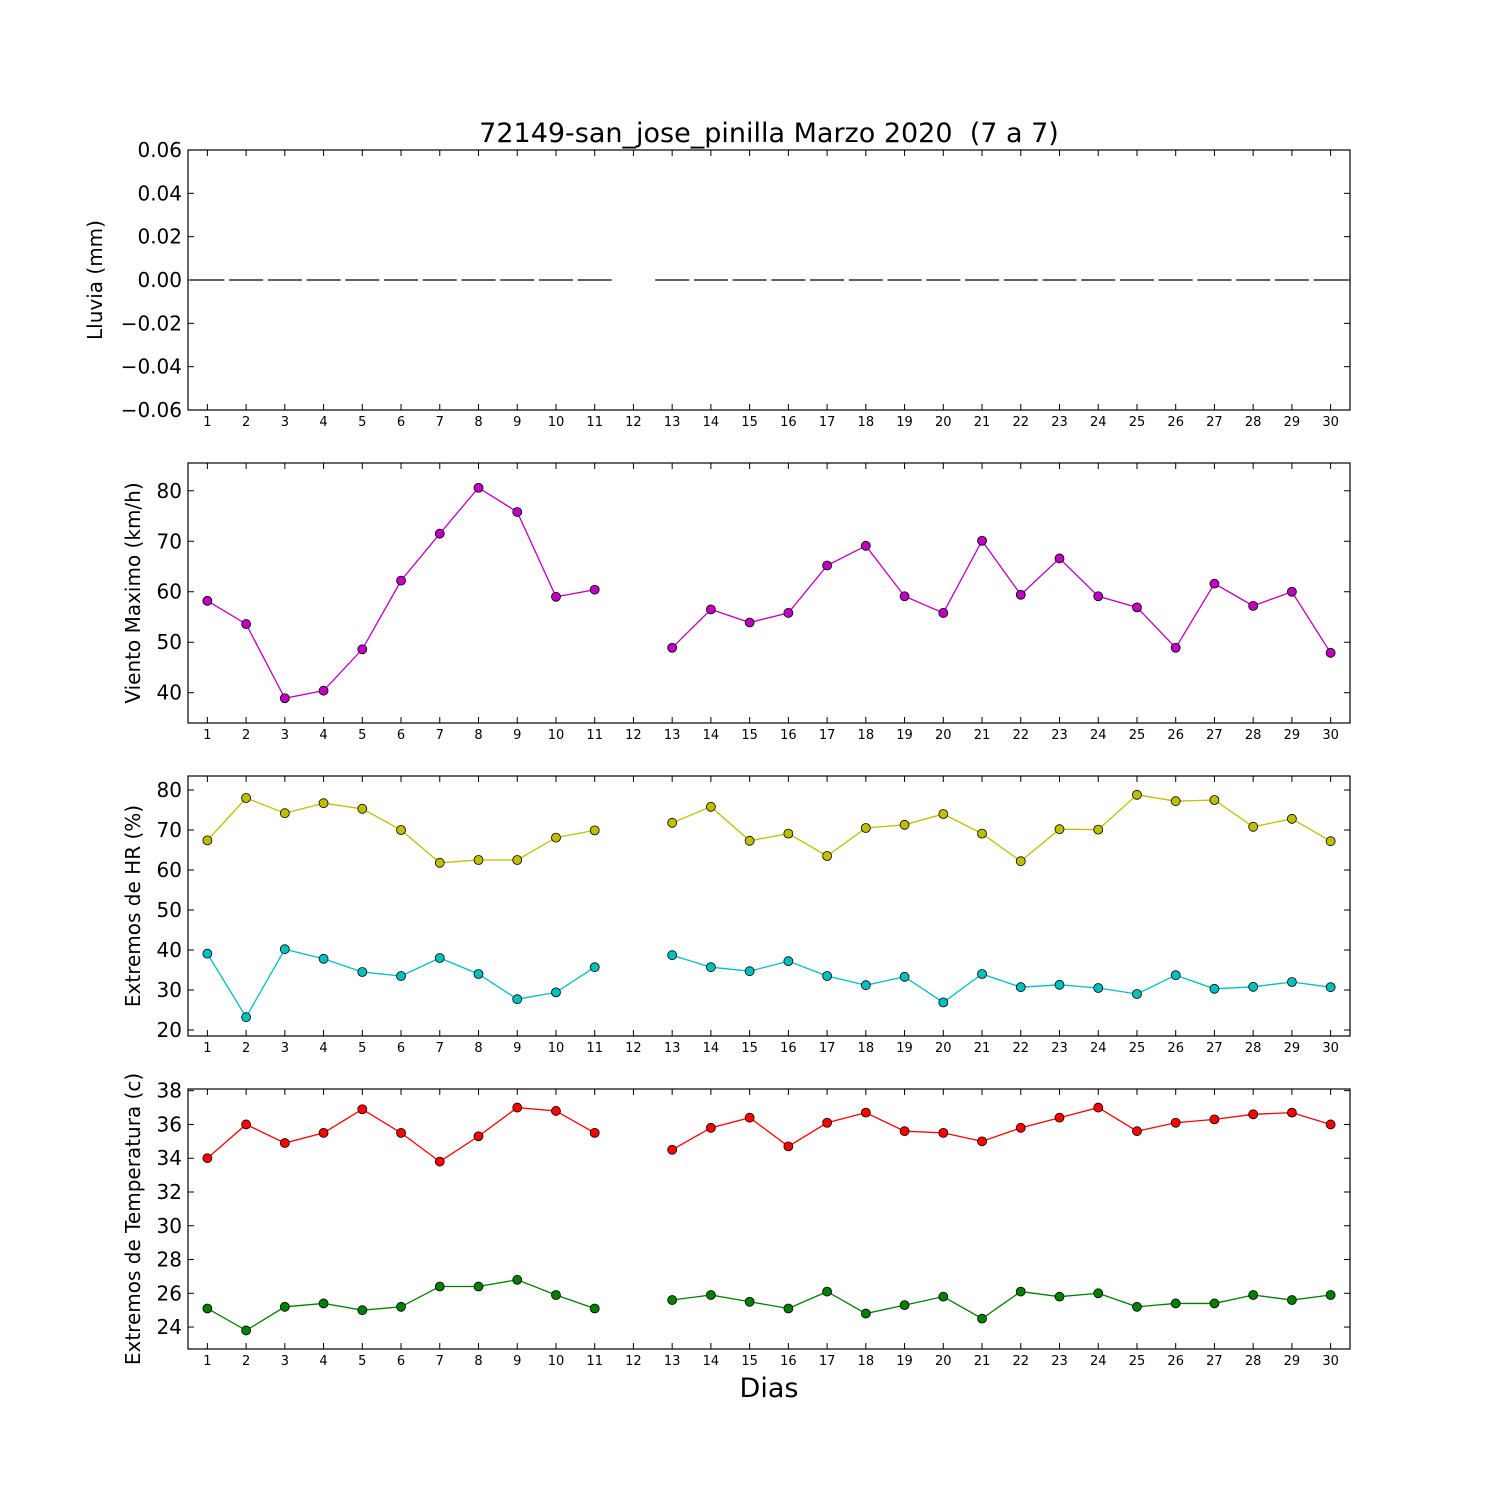 This screenshot has height=1500, width=1500. What do you see at coordinates (711, 1361) in the screenshot?
I see `x-tick-label: 14` at bounding box center [711, 1361].